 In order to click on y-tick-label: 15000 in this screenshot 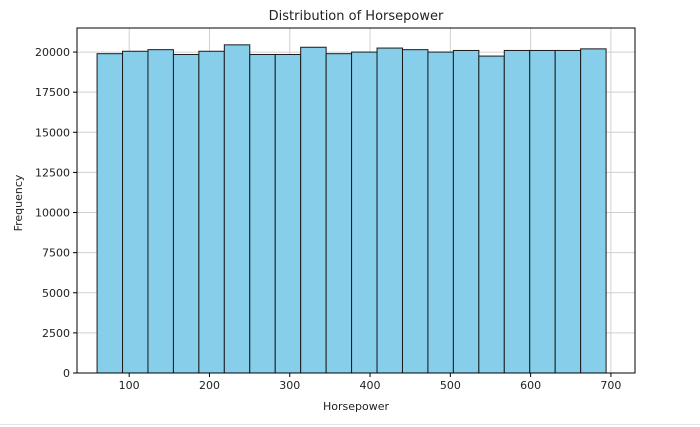, I will do `click(52, 132)`.